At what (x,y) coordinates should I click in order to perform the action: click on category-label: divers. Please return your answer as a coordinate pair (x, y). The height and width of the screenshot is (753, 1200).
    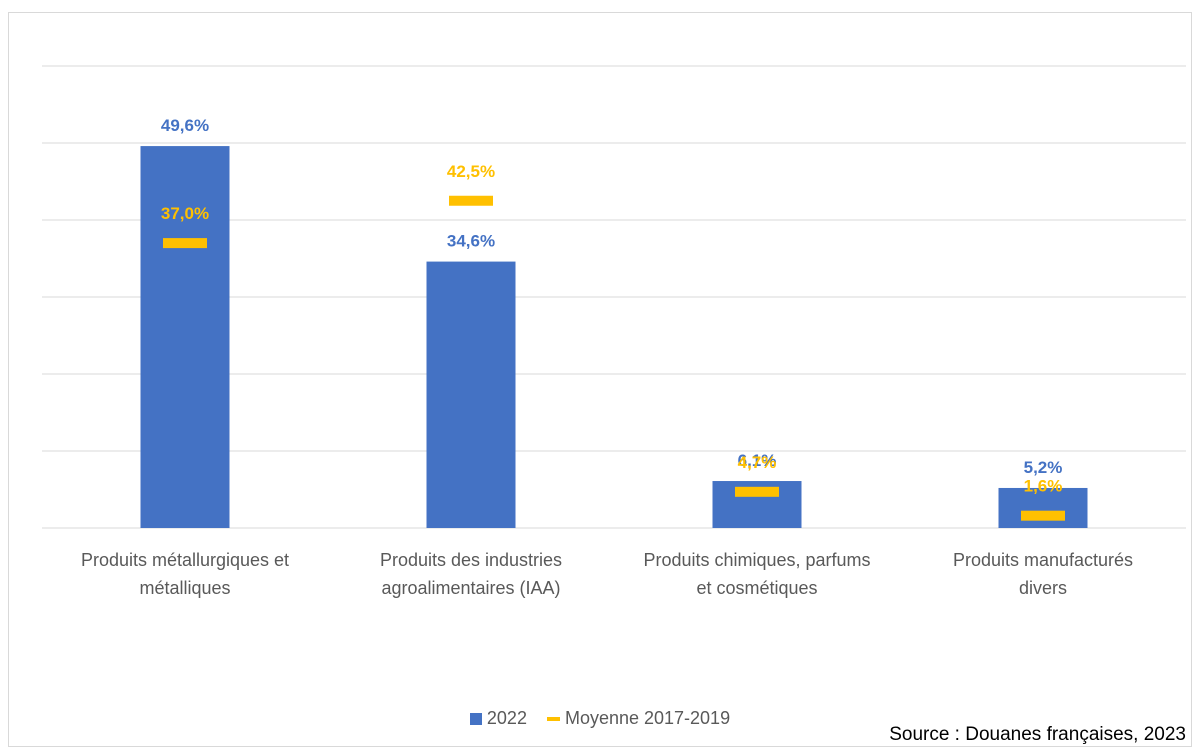
    Looking at the image, I should click on (1043, 588).